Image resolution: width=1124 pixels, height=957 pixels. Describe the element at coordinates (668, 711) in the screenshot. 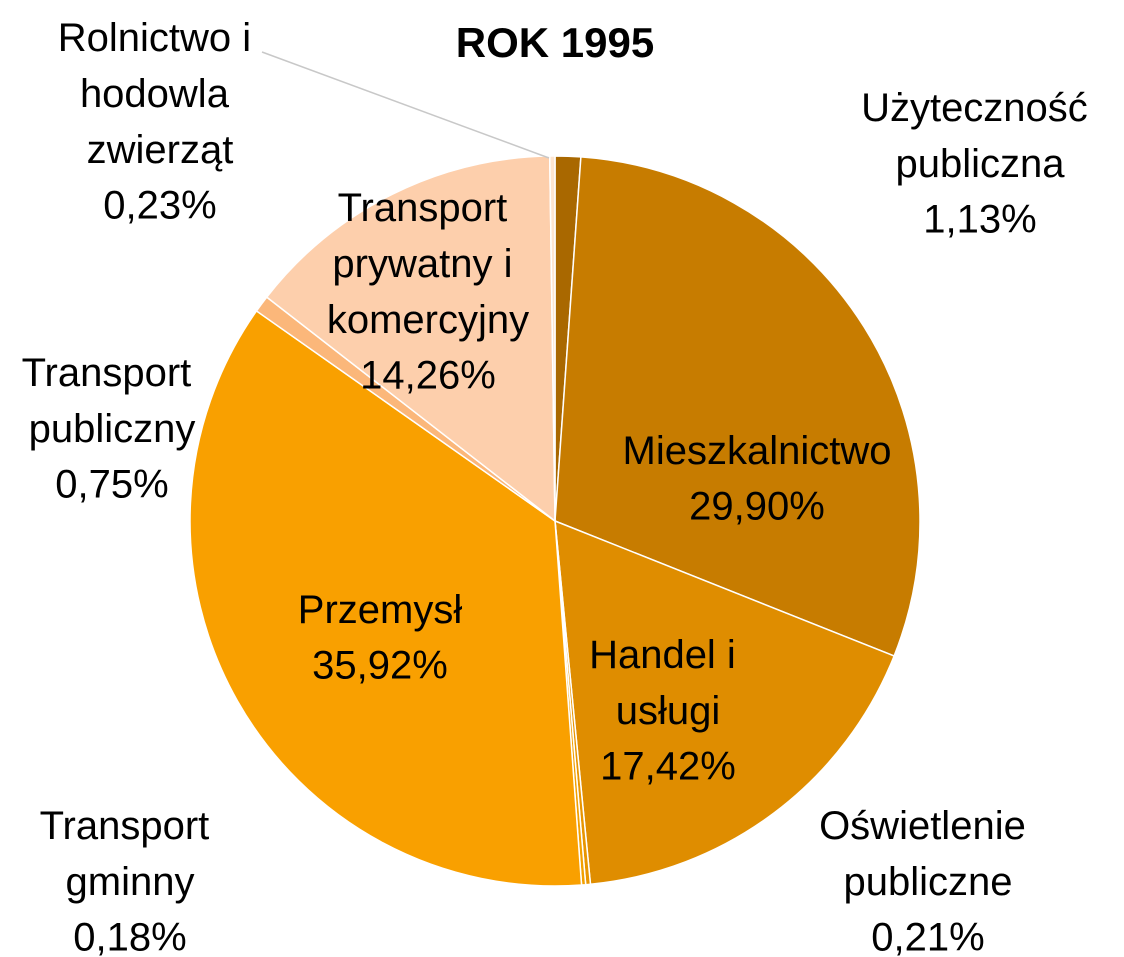

I see `slice-label-line: usługi` at that location.